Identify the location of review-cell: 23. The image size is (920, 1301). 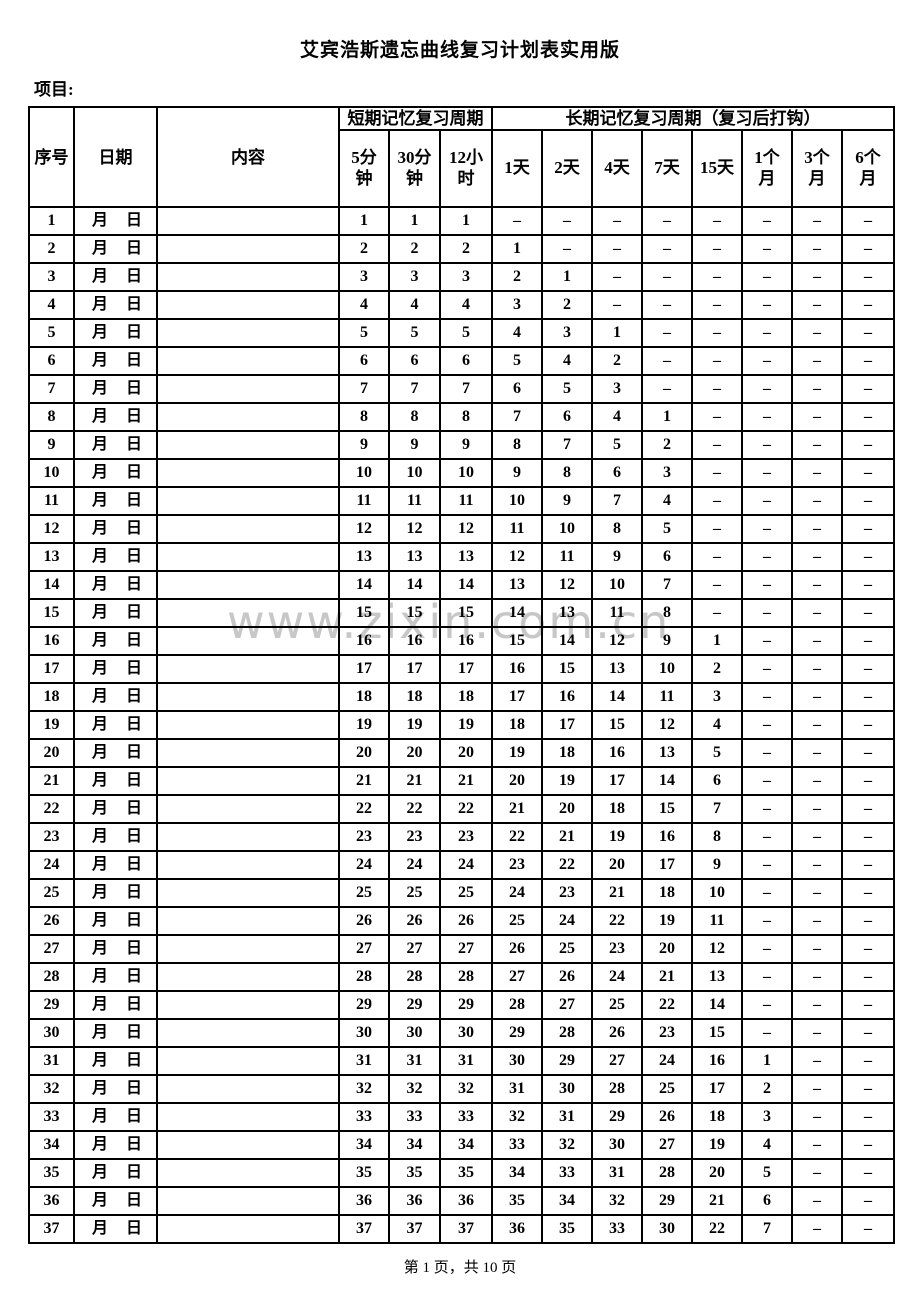
(364, 837).